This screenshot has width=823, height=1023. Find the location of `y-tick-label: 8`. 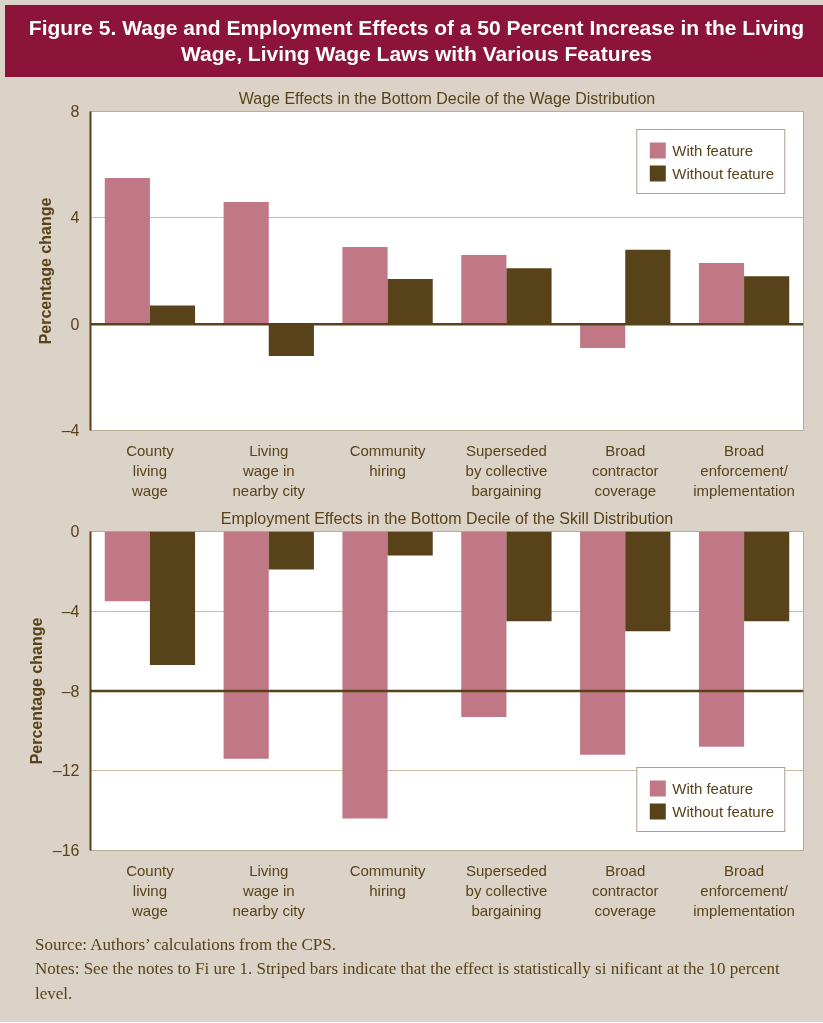

y-tick-label: 8 is located at coordinates (75, 111).